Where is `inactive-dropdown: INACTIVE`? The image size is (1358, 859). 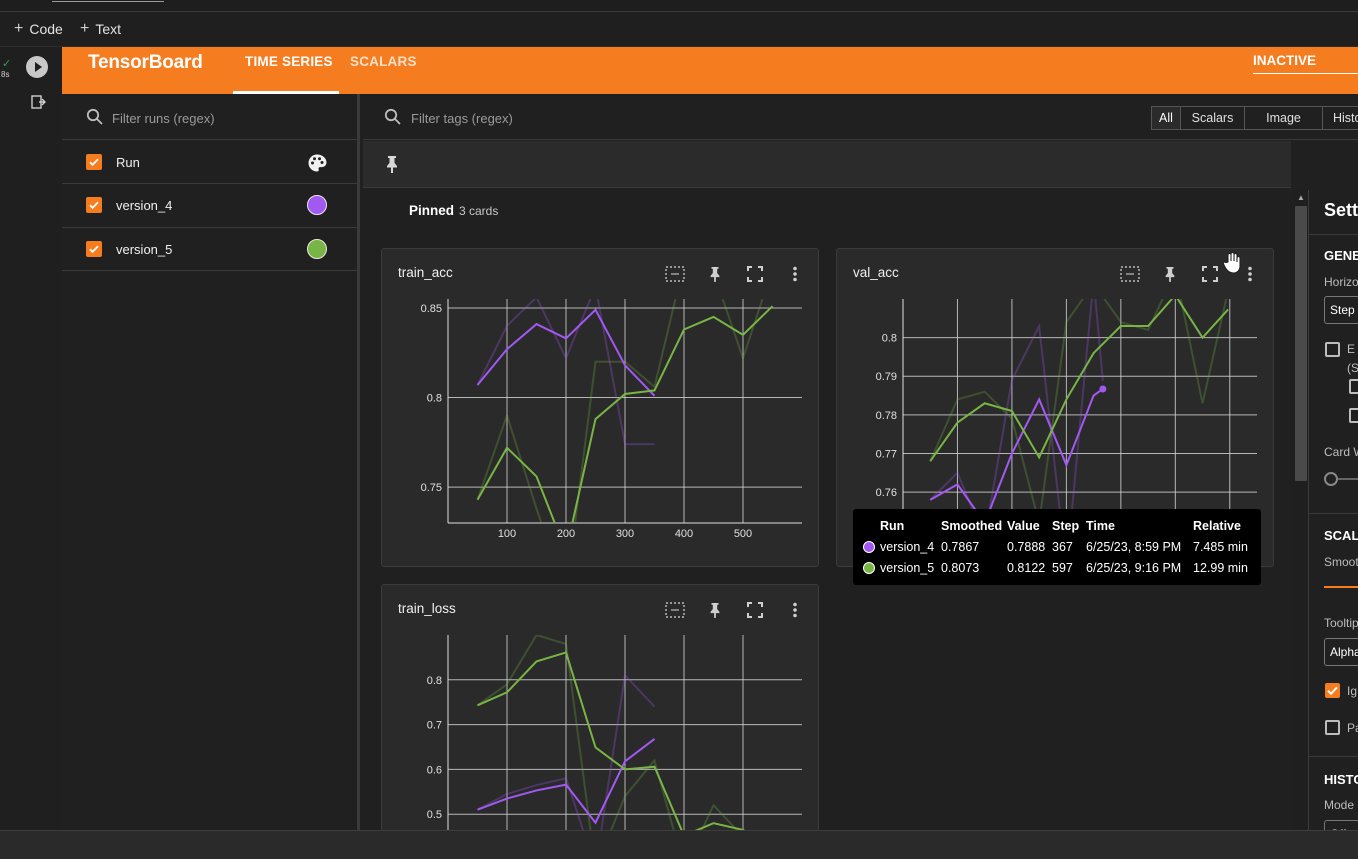
inactive-dropdown: INACTIVE is located at coordinates (1285, 60).